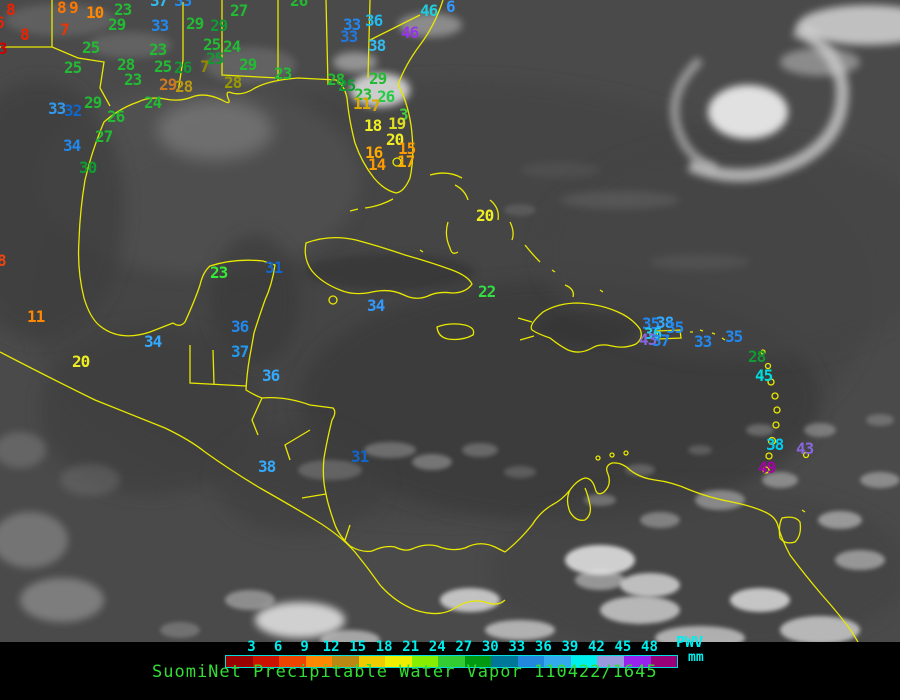 Image resolution: width=900 pixels, height=700 pixels. What do you see at coordinates (543, 647) in the screenshot?
I see `legend-tick-label: 36` at bounding box center [543, 647].